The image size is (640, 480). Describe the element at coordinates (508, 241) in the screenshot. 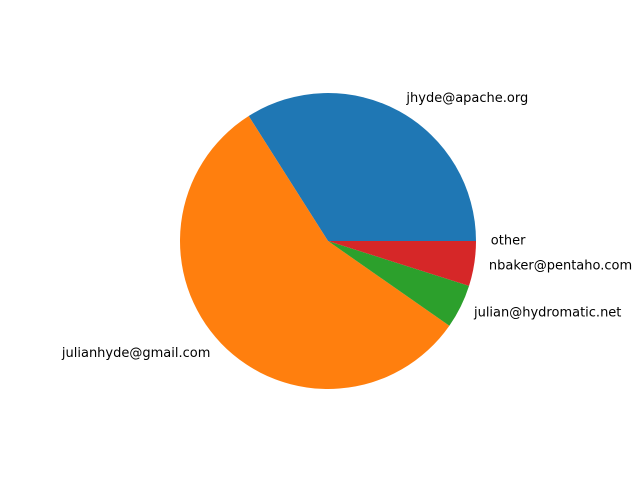

I see `slice-label-other: other` at that location.